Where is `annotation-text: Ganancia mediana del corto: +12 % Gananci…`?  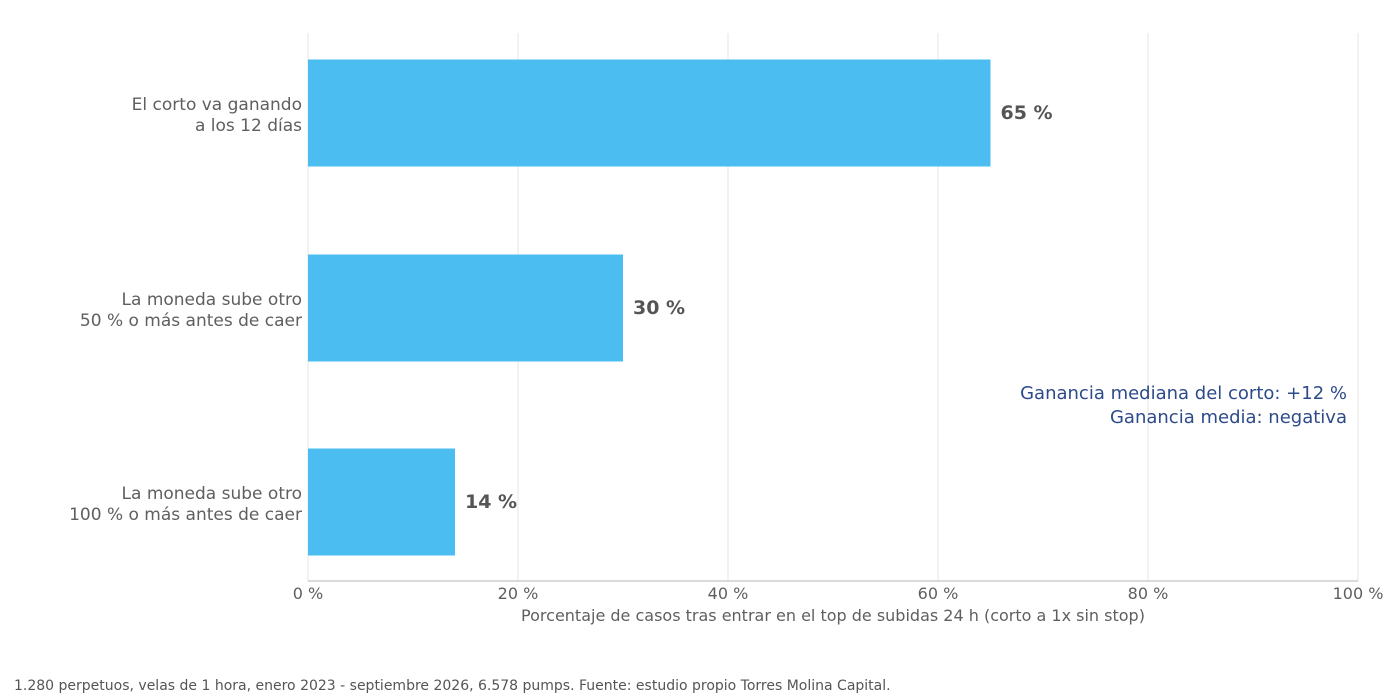 annotation-text: Ganancia mediana del corto: +12 % Gananci… is located at coordinates (1183, 405).